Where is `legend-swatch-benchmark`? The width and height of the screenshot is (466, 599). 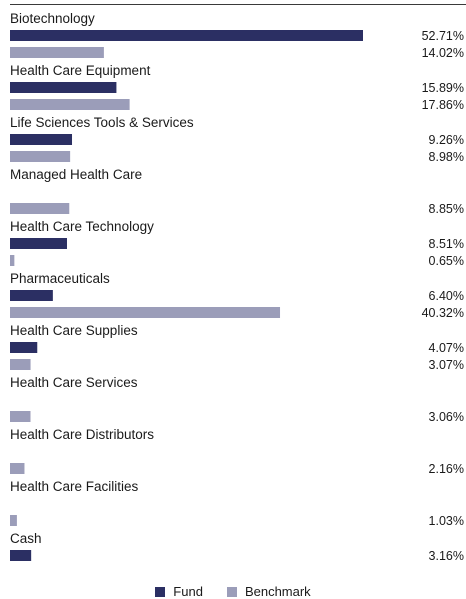
legend-swatch-benchmark is located at coordinates (231, 591).